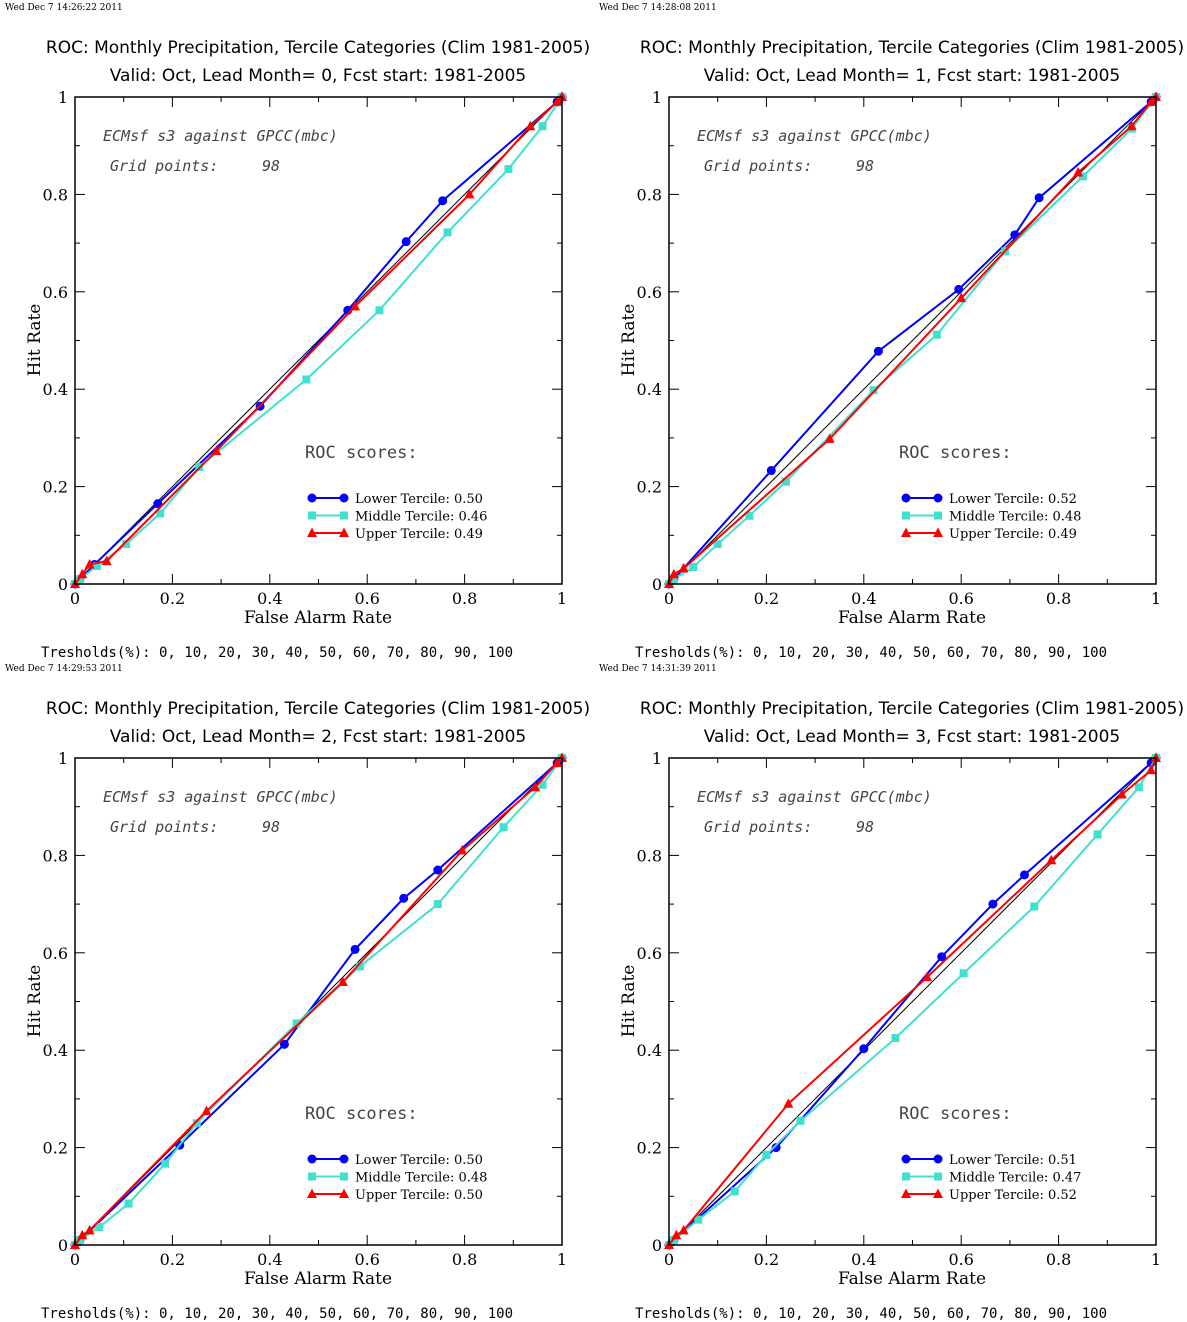 The height and width of the screenshot is (1322, 1187). I want to click on legend-label-upper: Upper Tercile: 0.49, so click(419, 534).